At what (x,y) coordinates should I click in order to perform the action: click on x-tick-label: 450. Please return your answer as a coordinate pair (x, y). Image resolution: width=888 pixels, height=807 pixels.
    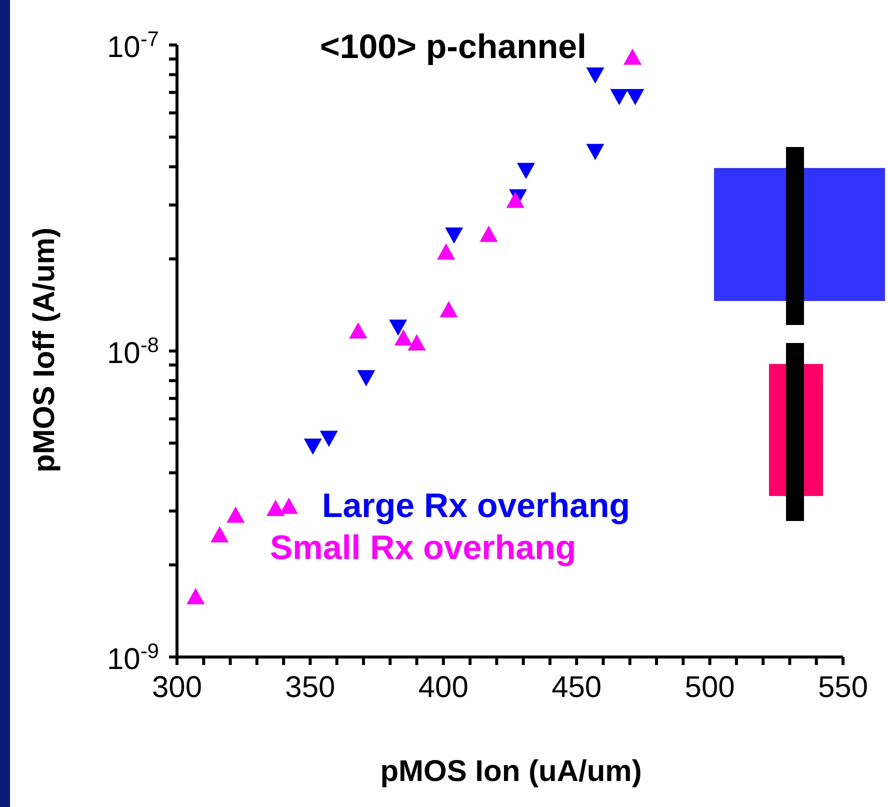
    Looking at the image, I should click on (577, 687).